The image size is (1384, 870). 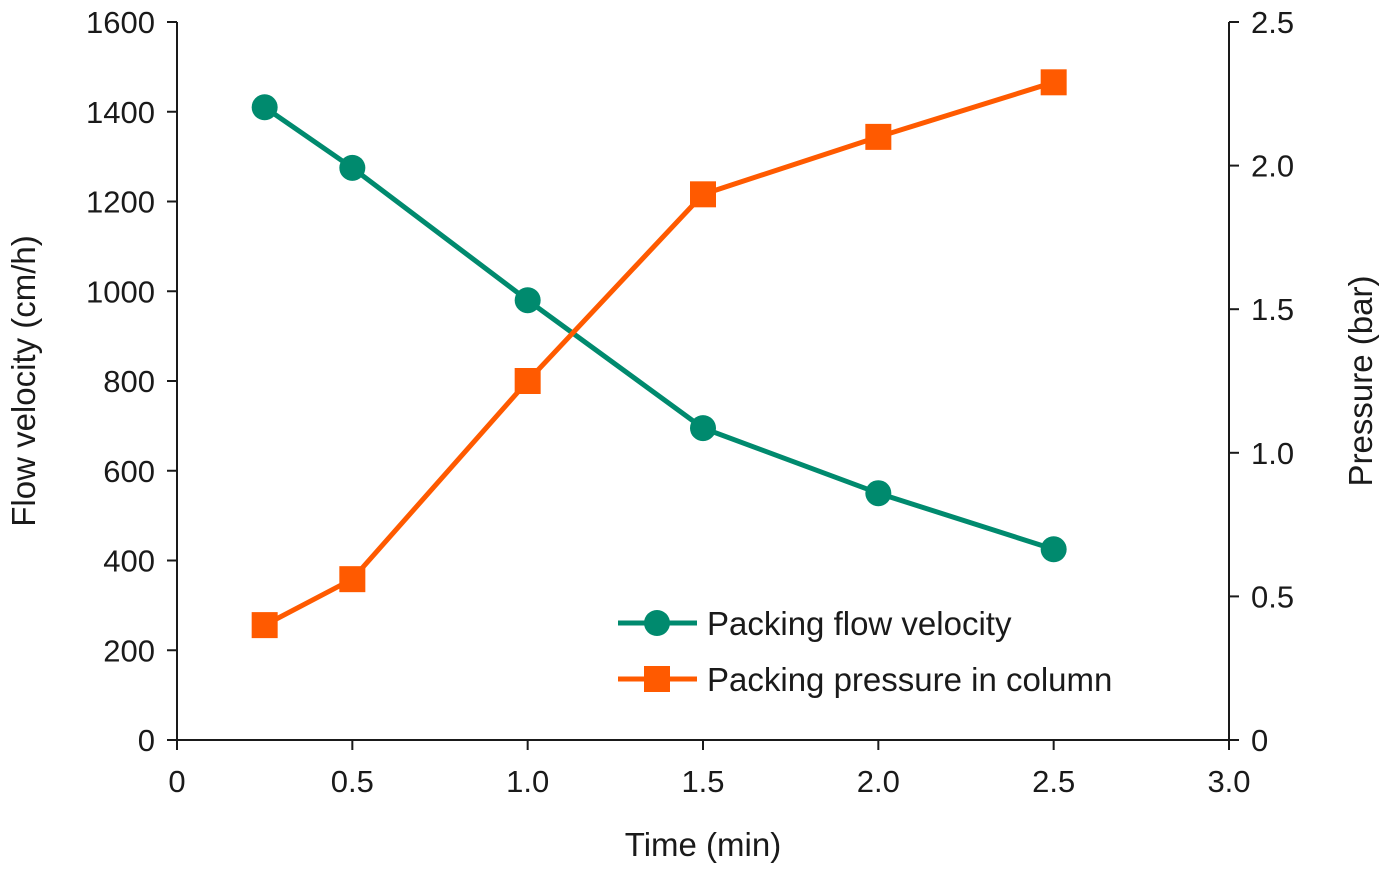 What do you see at coordinates (146, 740) in the screenshot?
I see `y-tick-label: 0` at bounding box center [146, 740].